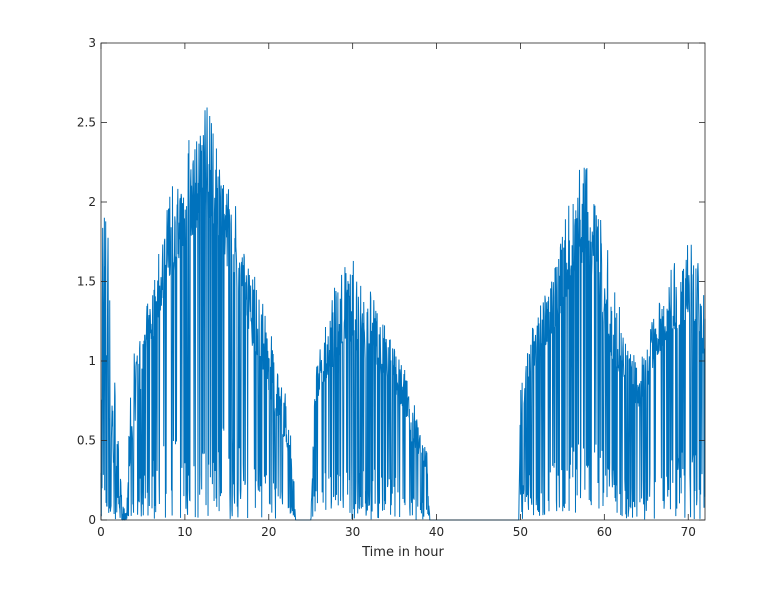 This screenshot has height=589, width=778. Describe the element at coordinates (604, 532) in the screenshot. I see `x-tick-label: 60` at that location.